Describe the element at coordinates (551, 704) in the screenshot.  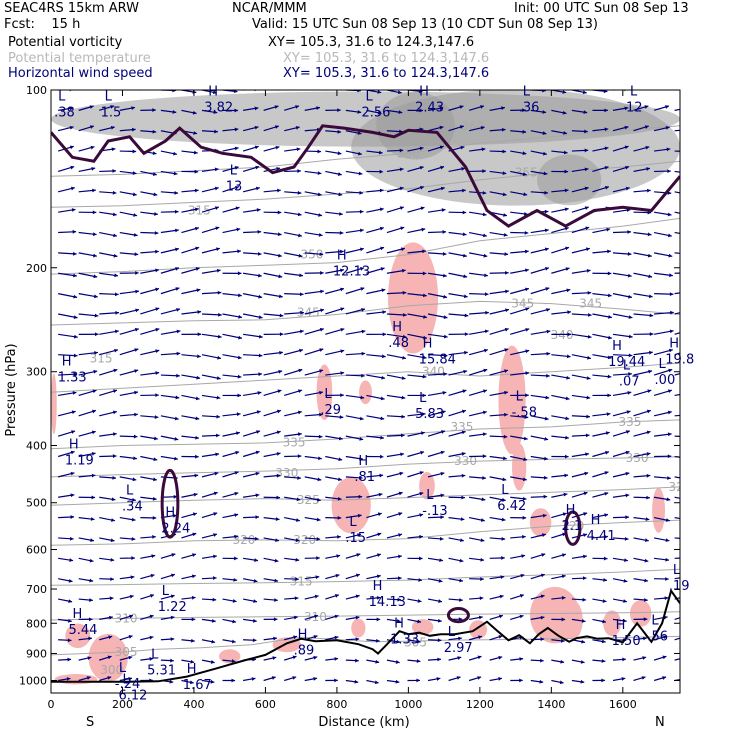
I see `x-tick-label-1400: 1400` at that location.